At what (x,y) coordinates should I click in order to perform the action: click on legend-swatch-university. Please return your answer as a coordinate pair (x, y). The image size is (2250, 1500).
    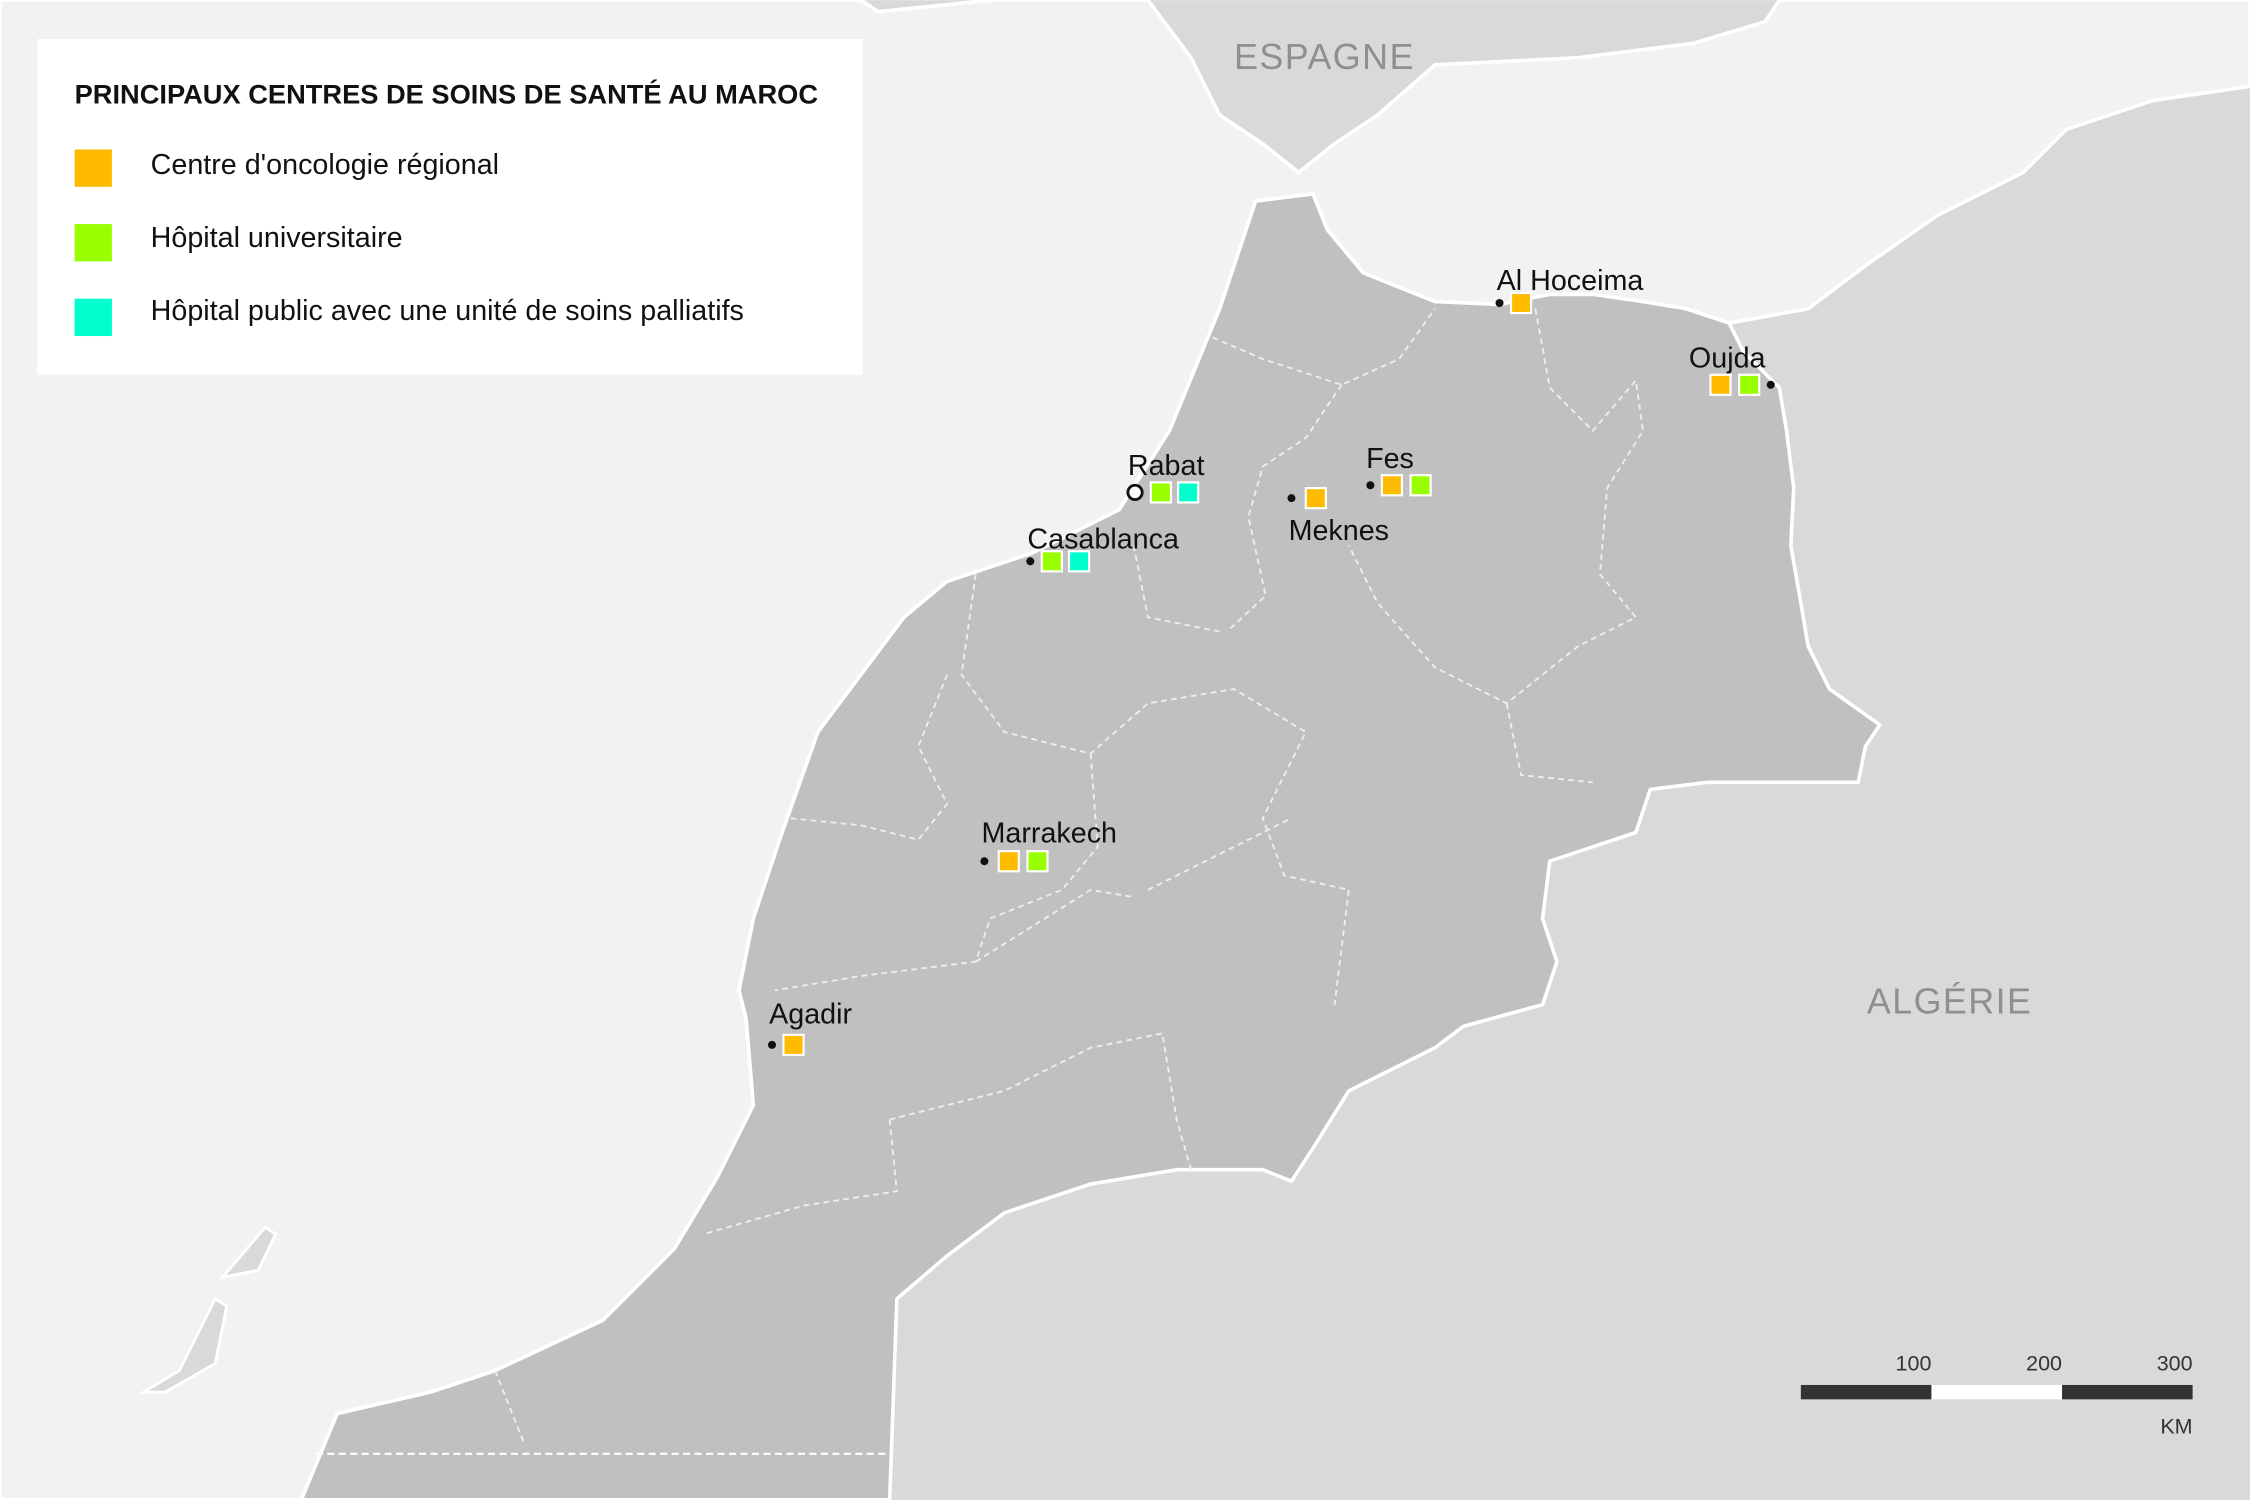
    Looking at the image, I should click on (93, 243).